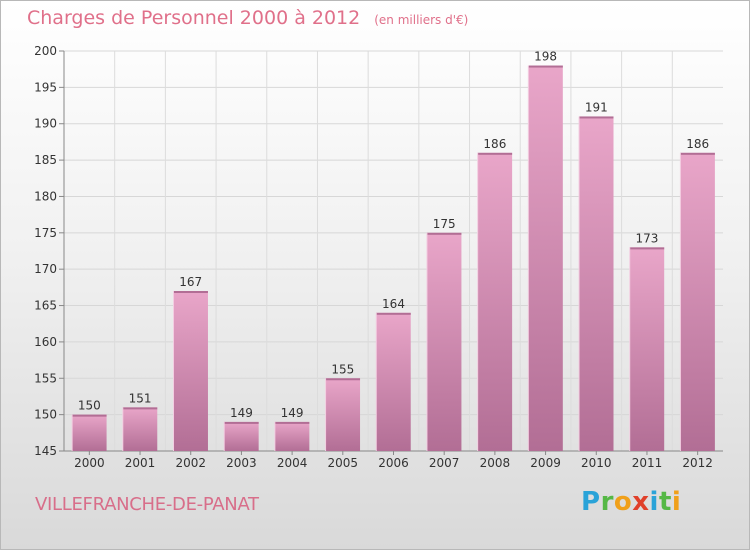  Describe the element at coordinates (545, 463) in the screenshot. I see `x-tick-label: 2009` at that location.